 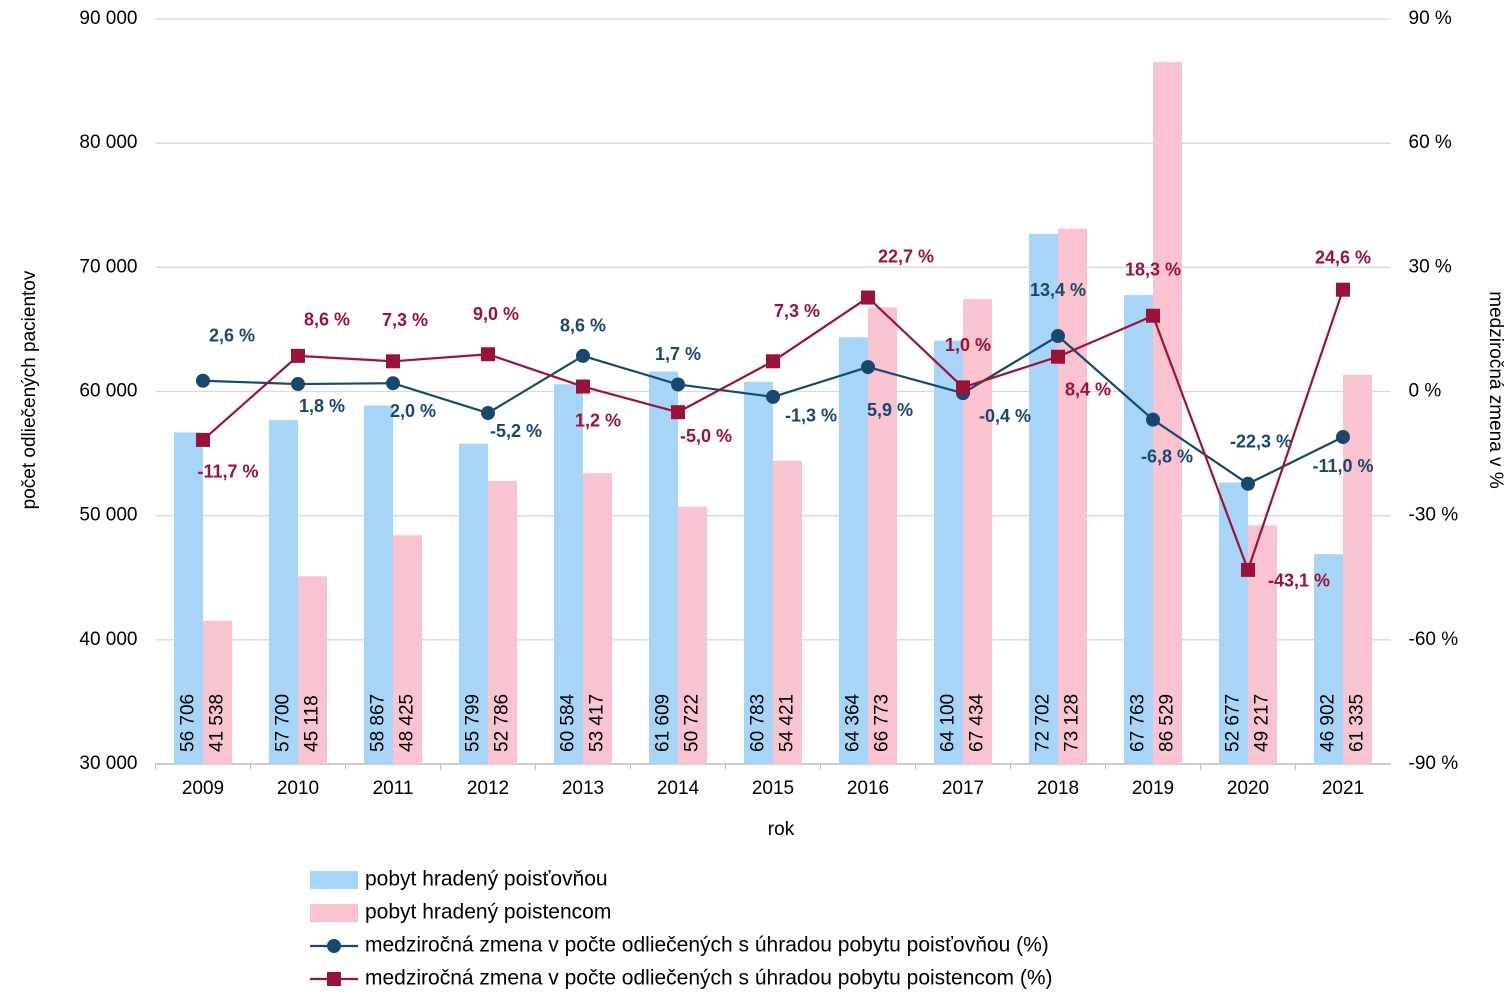 What do you see at coordinates (227, 472) in the screenshot?
I see `line-value-label: -11,7 %` at bounding box center [227, 472].